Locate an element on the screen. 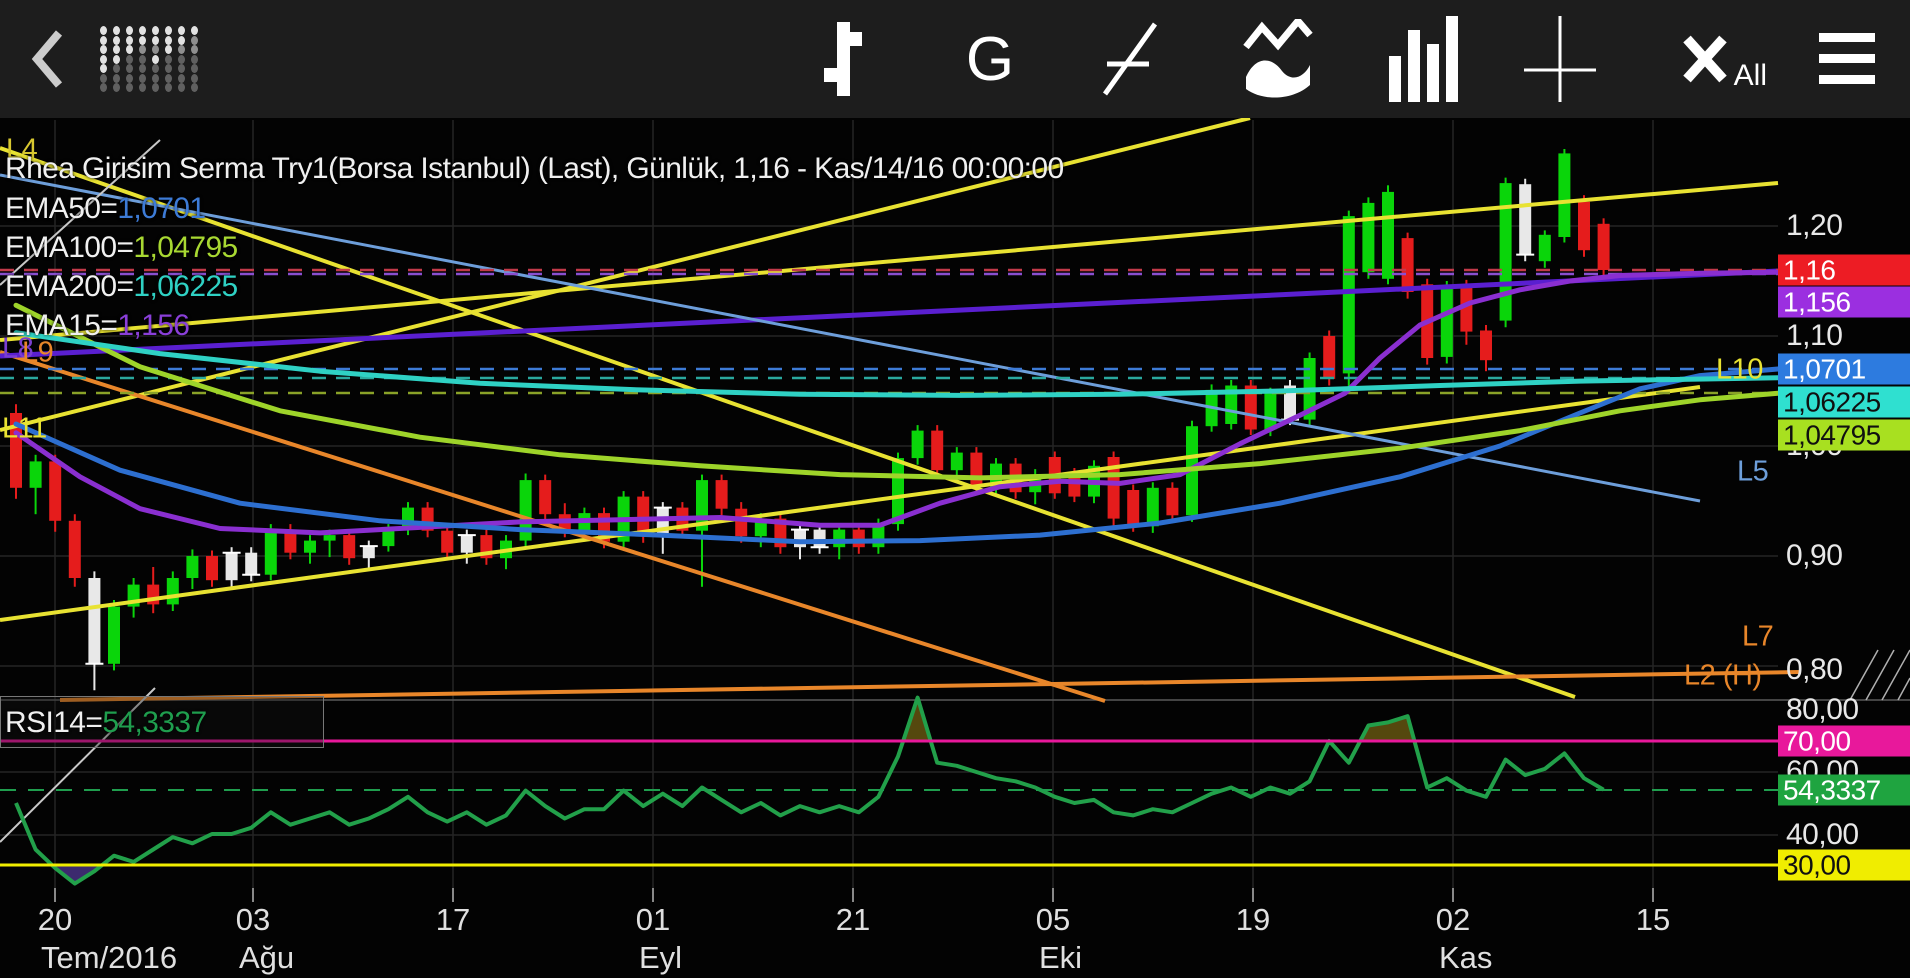  ema-legend-row: EMA50=1,0701 is located at coordinates (105, 209).